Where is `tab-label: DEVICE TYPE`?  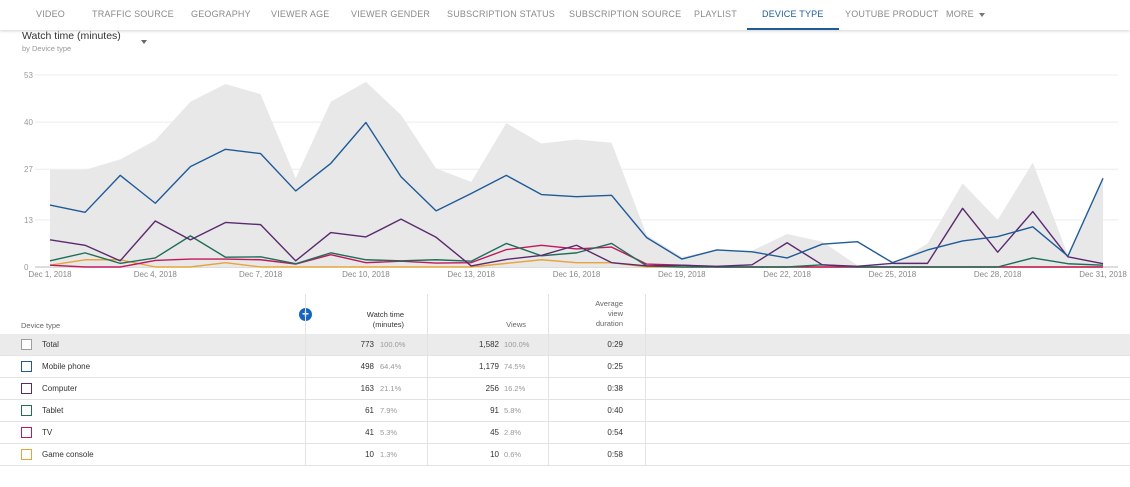 tab-label: DEVICE TYPE is located at coordinates (793, 14).